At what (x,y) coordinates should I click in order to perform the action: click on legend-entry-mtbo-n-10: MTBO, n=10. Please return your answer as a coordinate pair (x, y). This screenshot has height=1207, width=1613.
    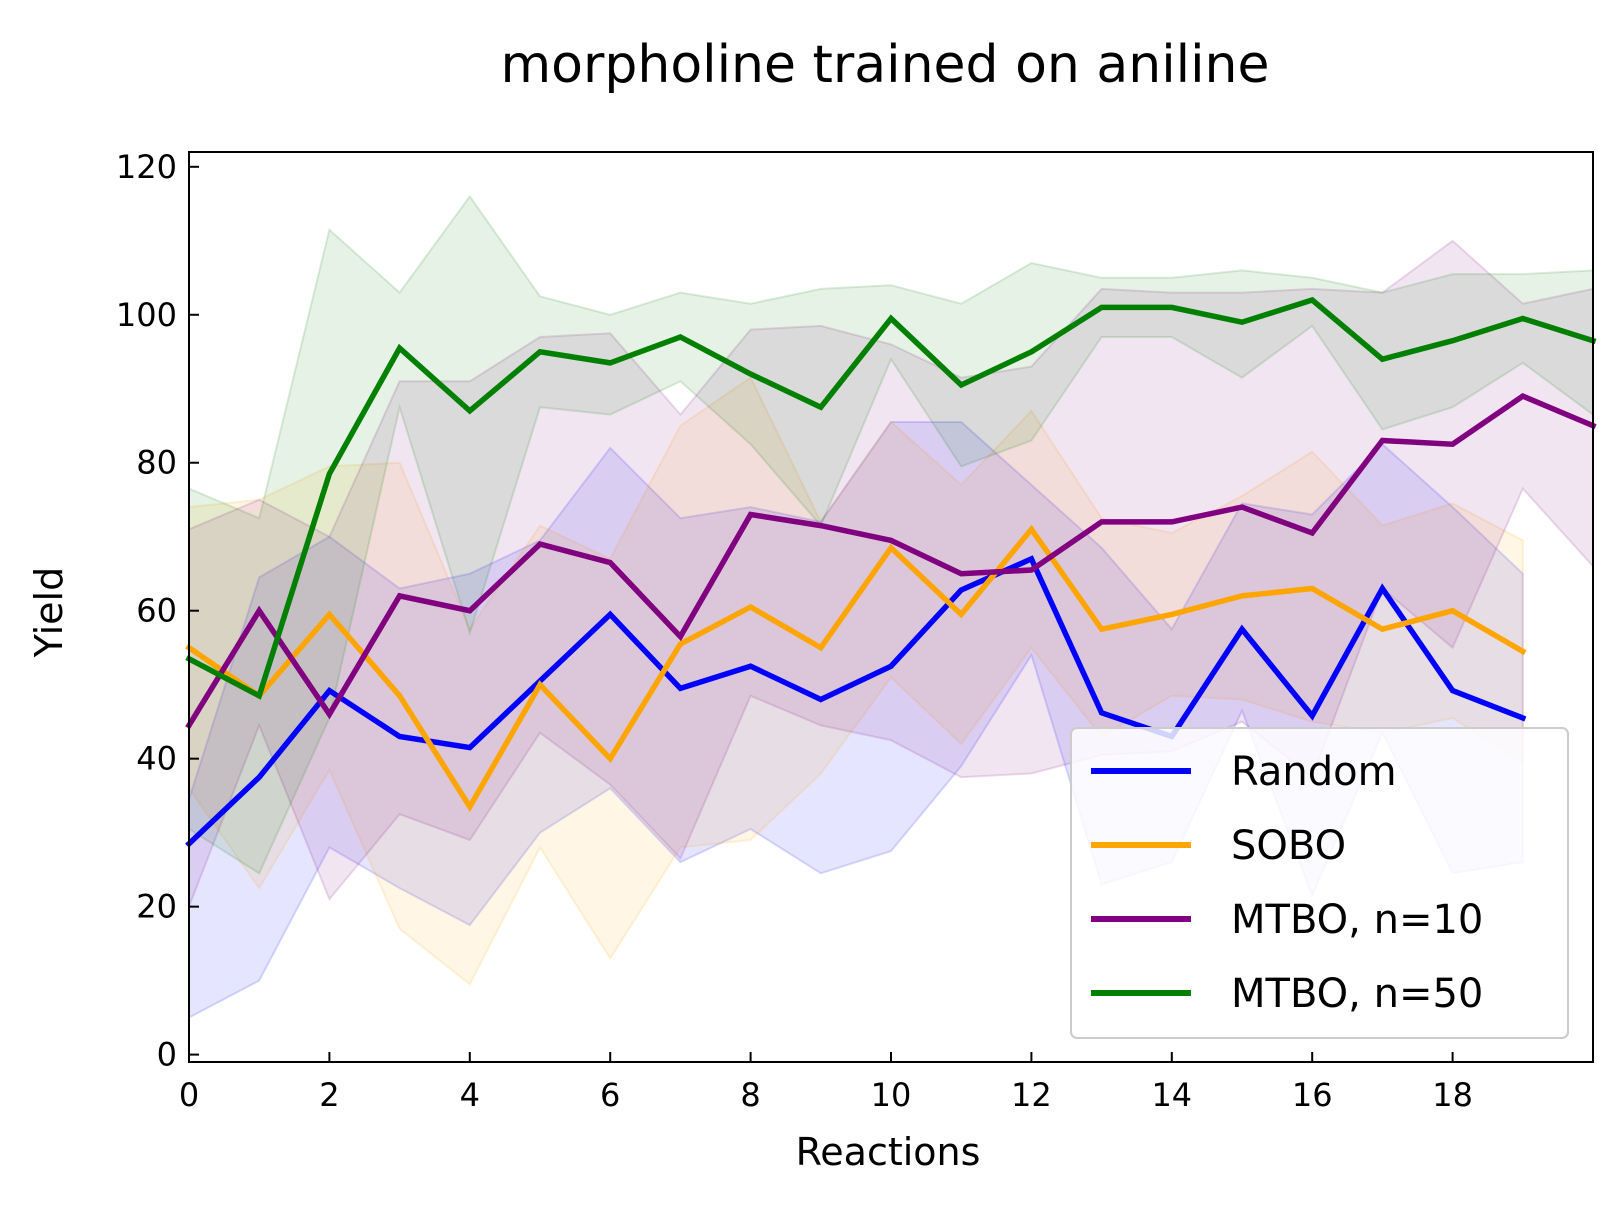
    Looking at the image, I should click on (1357, 920).